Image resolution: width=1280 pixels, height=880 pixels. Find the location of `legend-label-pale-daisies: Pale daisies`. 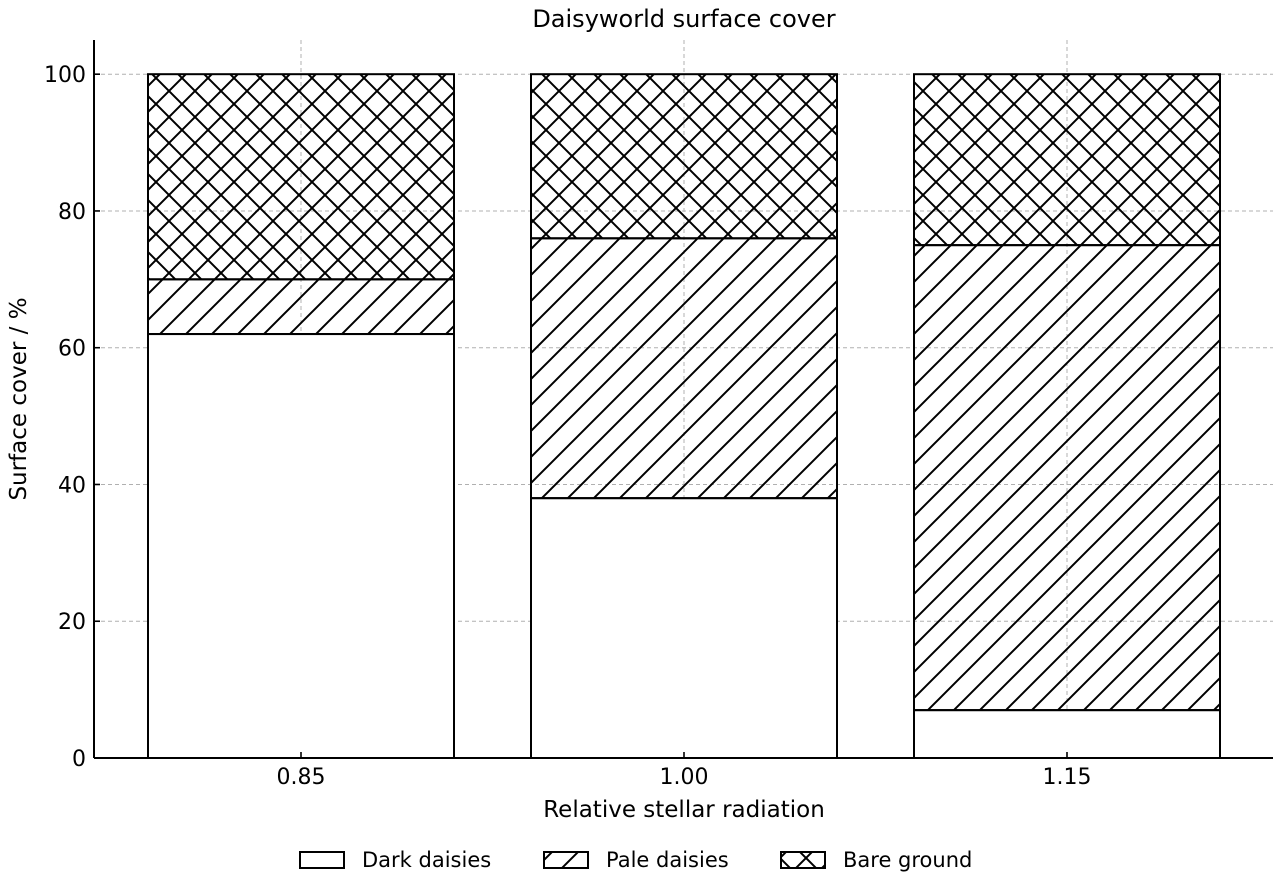

legend-label-pale-daisies: Pale daisies is located at coordinates (667, 860).